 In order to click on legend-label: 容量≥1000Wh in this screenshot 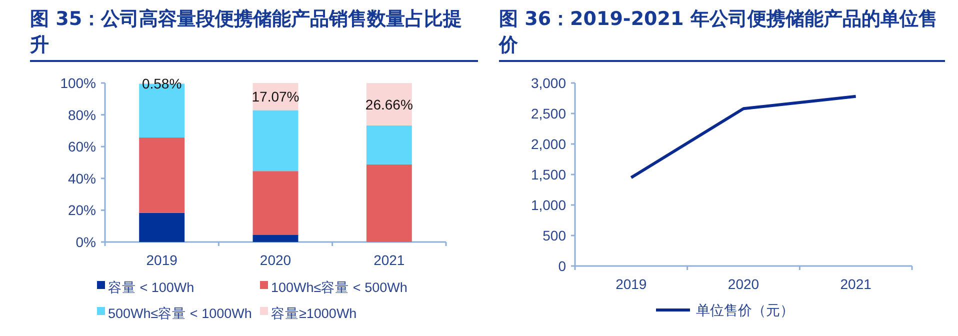, I will do `click(314, 313)`.